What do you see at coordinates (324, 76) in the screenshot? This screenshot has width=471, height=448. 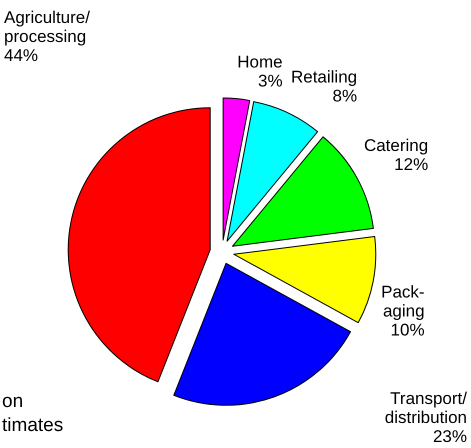 I see `slice-label: Retailing` at bounding box center [324, 76].